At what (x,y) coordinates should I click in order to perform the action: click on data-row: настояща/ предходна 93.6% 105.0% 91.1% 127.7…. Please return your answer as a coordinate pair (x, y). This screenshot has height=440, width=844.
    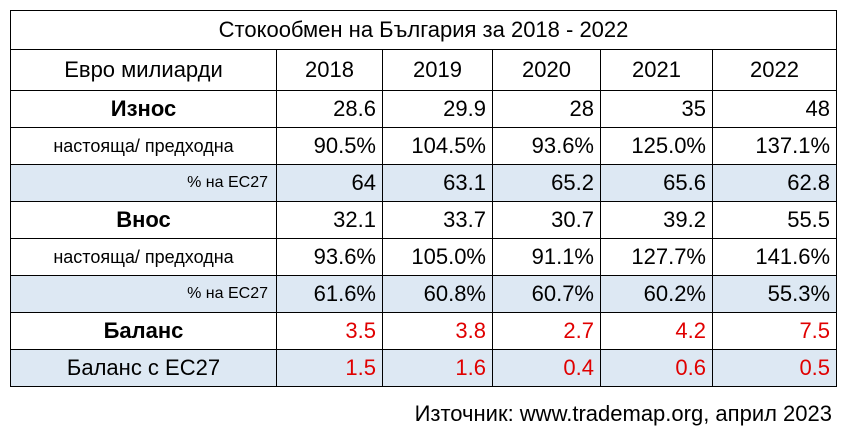
    Looking at the image, I should click on (424, 257).